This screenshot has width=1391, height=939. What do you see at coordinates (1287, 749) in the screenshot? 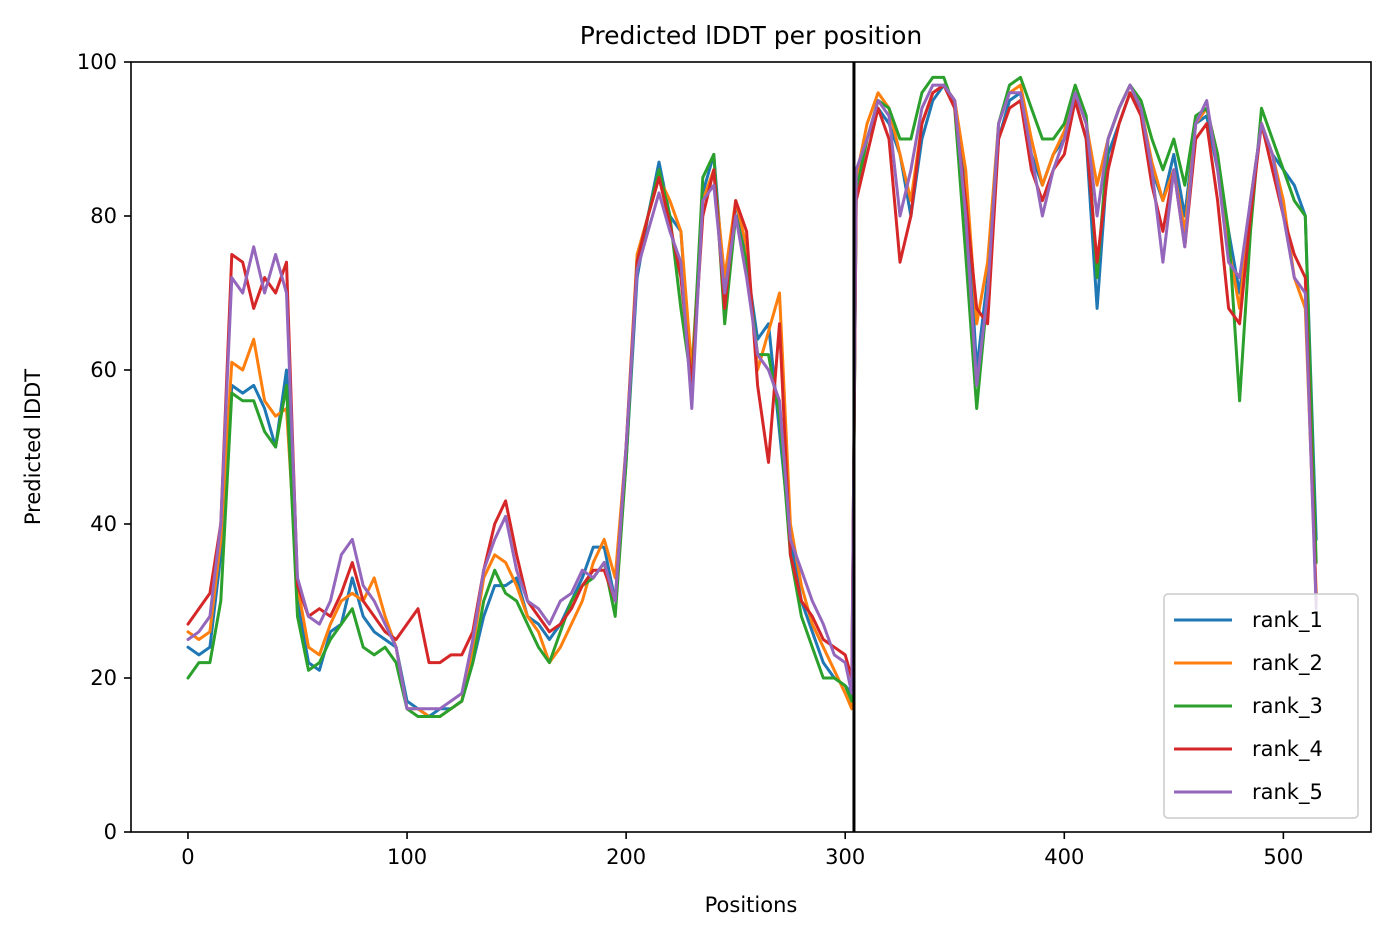
I see `legend-label-rank-4: rank_4` at bounding box center [1287, 749].